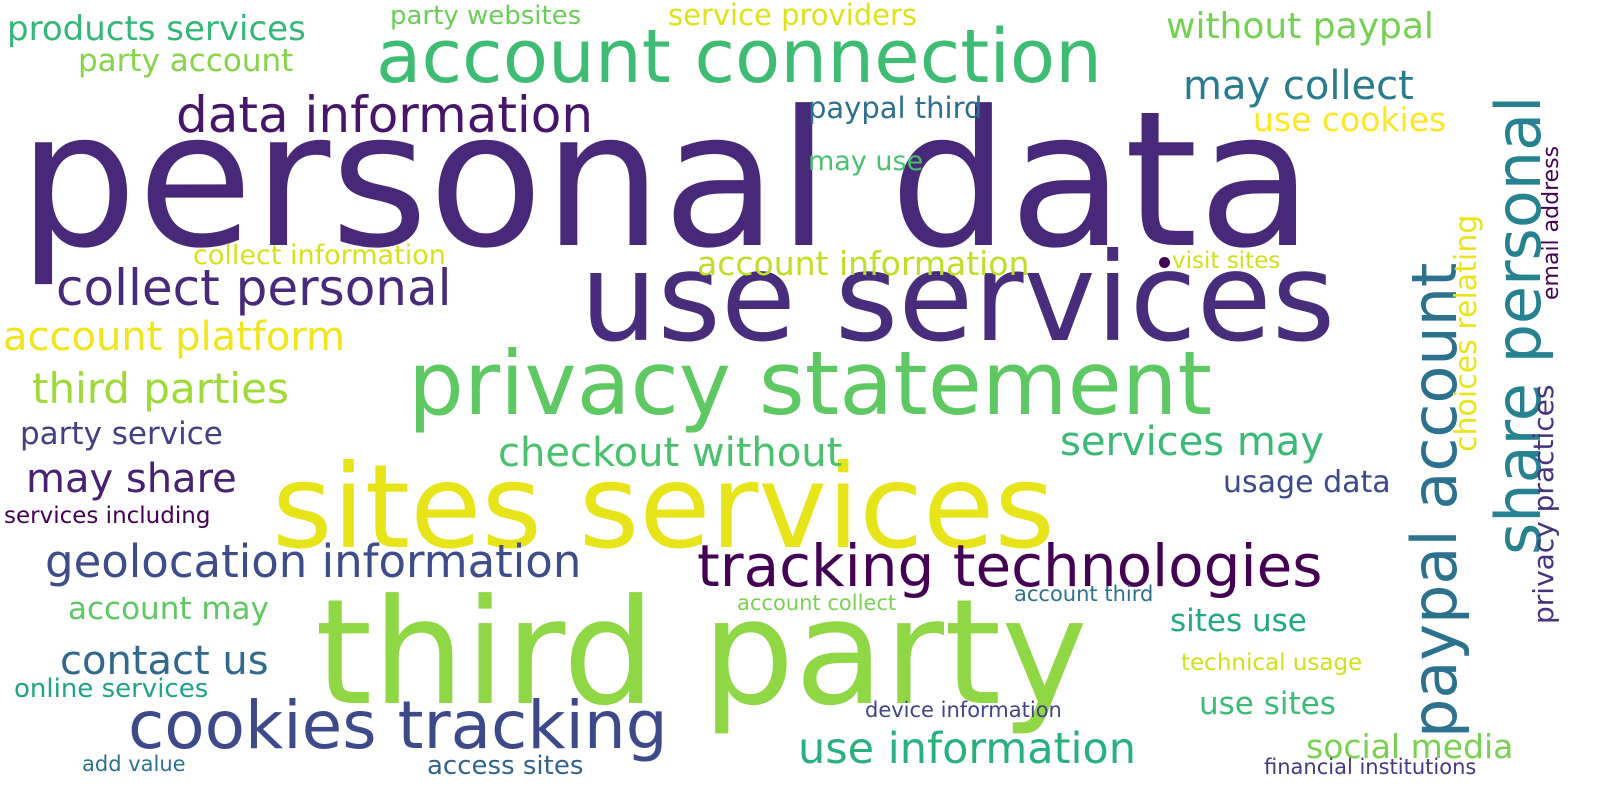 The width and height of the screenshot is (1600, 800). Describe the element at coordinates (963, 710) in the screenshot. I see `word-device-information: device information` at that location.